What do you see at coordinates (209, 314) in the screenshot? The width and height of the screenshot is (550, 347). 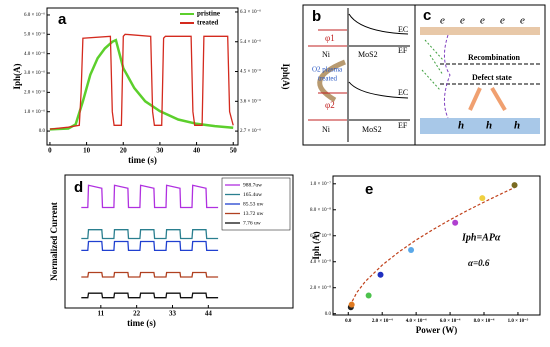 I see `x-tick-label: 44` at bounding box center [209, 314].